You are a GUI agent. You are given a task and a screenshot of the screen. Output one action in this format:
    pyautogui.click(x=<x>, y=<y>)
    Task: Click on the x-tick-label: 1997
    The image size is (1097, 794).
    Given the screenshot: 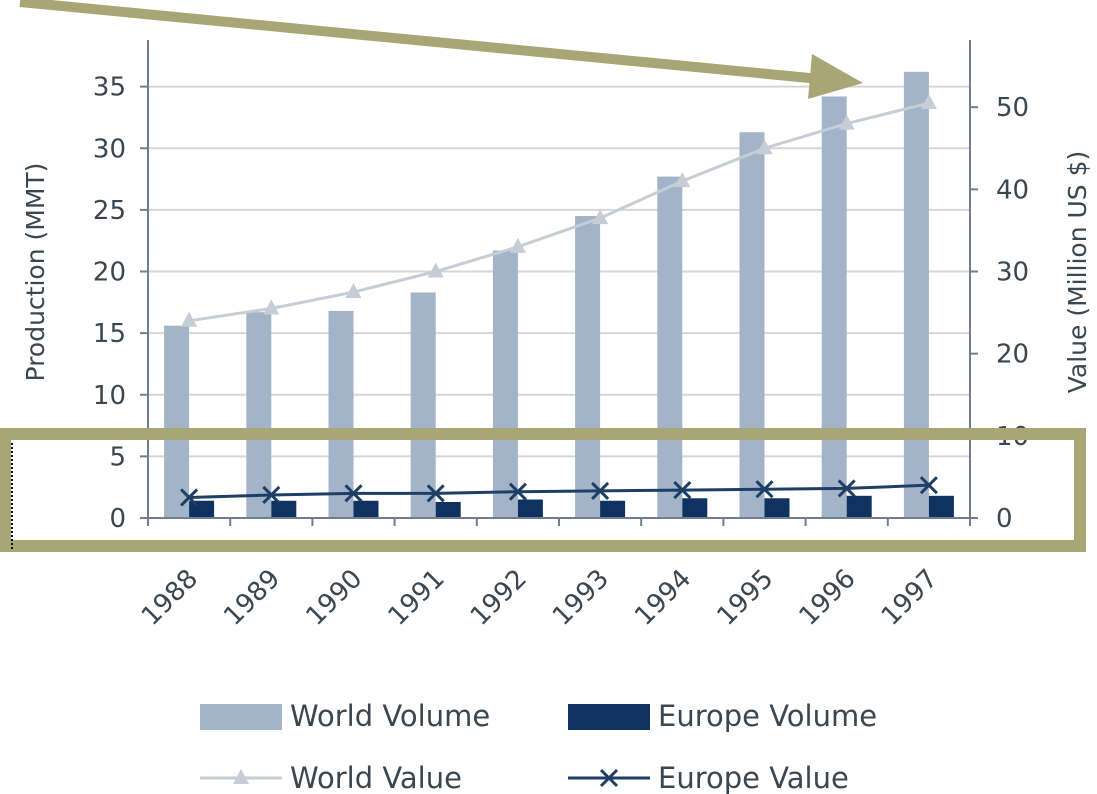 What is the action you would take?
    pyautogui.click(x=910, y=598)
    